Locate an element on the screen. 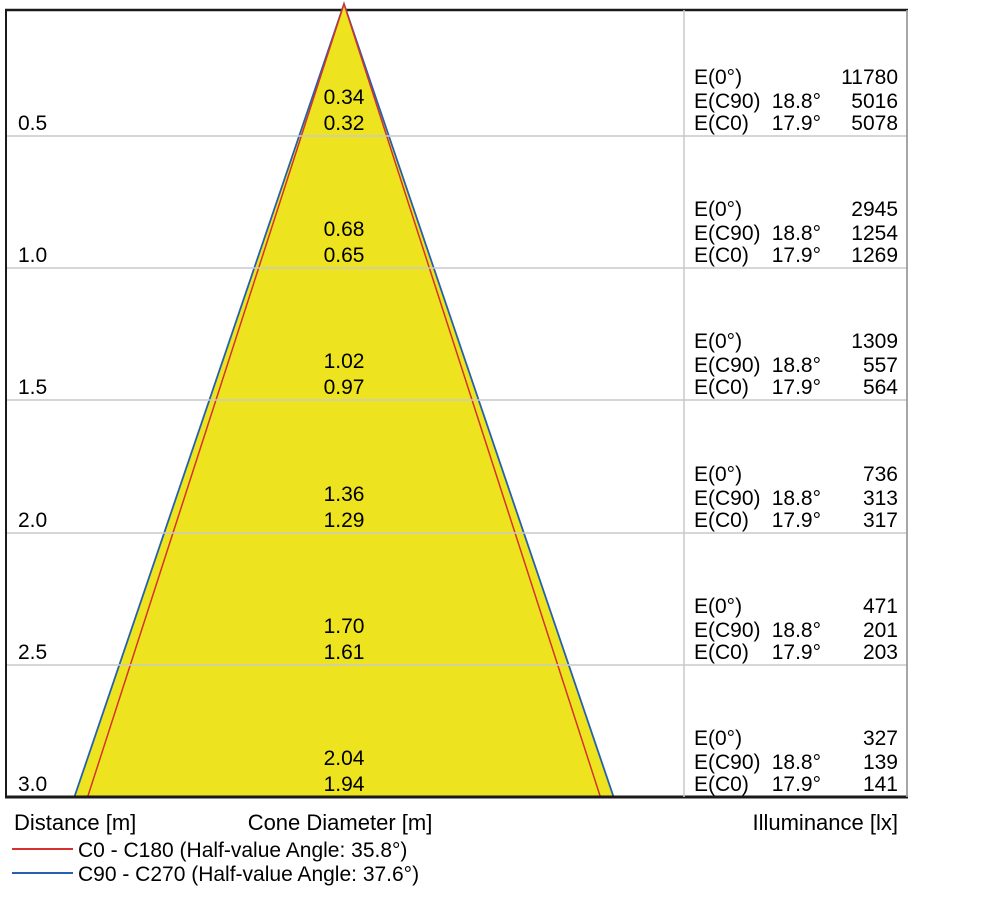 The width and height of the screenshot is (999, 912). legend-label-c0-c180: C0 - C180 (Half-value Angle: 35.8°) is located at coordinates (242, 850).